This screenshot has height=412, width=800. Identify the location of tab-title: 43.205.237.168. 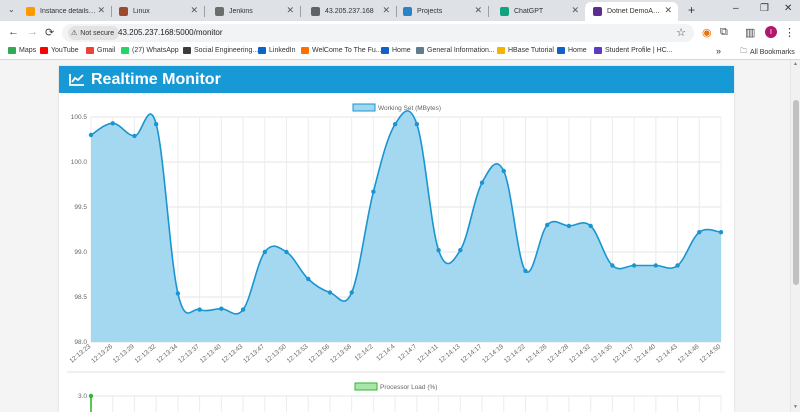
(349, 11).